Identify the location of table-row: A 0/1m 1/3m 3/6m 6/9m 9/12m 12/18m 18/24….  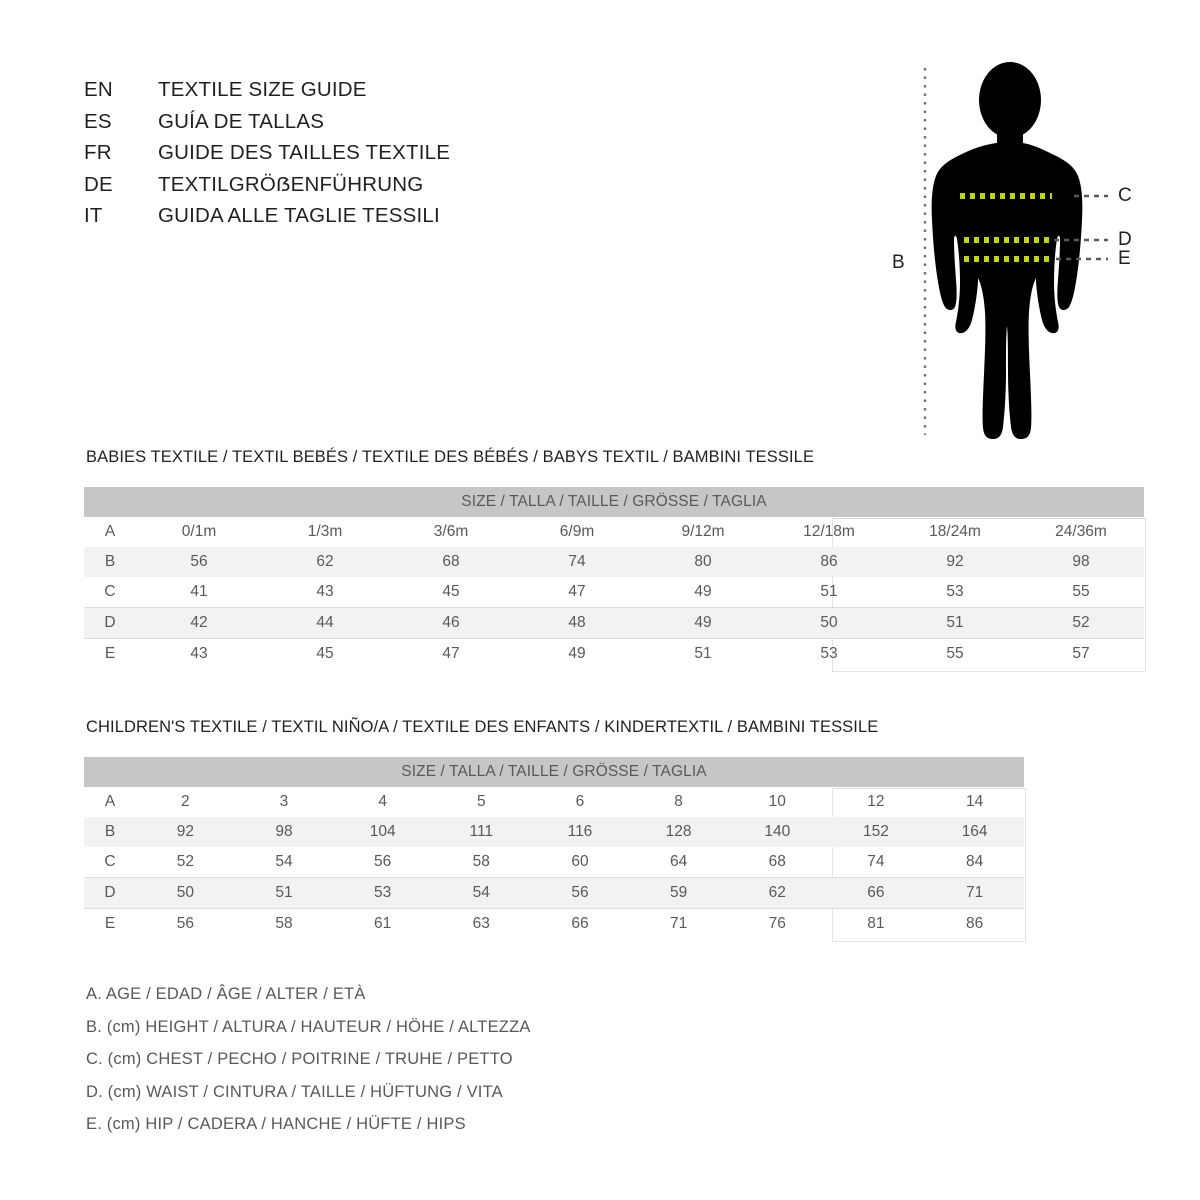
(614, 532).